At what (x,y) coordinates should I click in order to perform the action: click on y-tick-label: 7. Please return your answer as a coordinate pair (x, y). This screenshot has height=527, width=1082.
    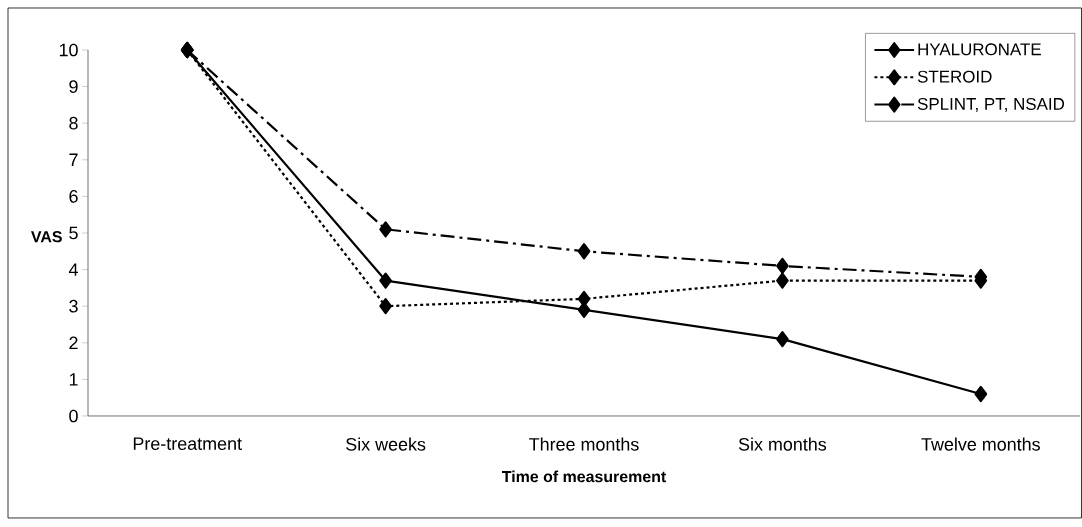
    Looking at the image, I should click on (73, 159).